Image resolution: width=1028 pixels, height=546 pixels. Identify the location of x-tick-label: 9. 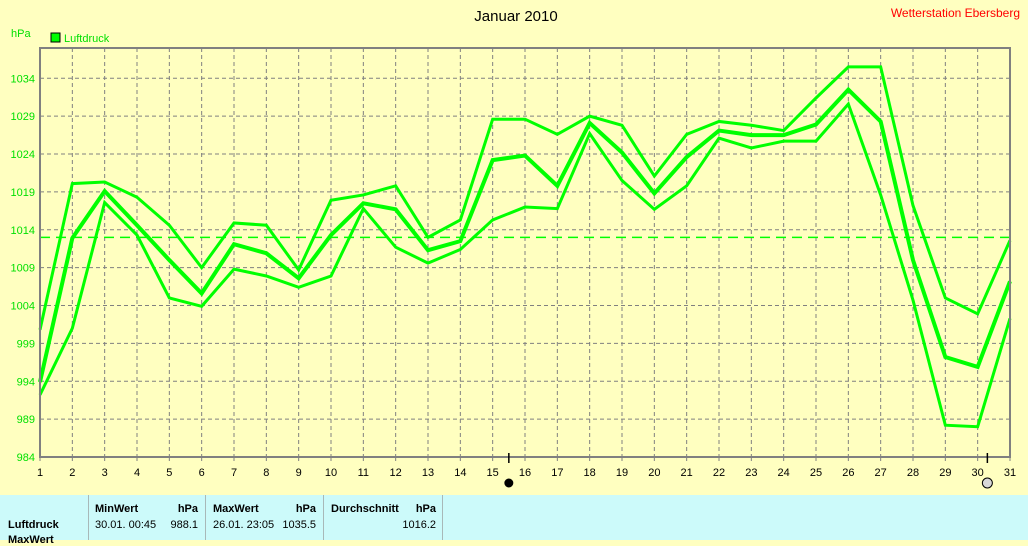
(299, 473).